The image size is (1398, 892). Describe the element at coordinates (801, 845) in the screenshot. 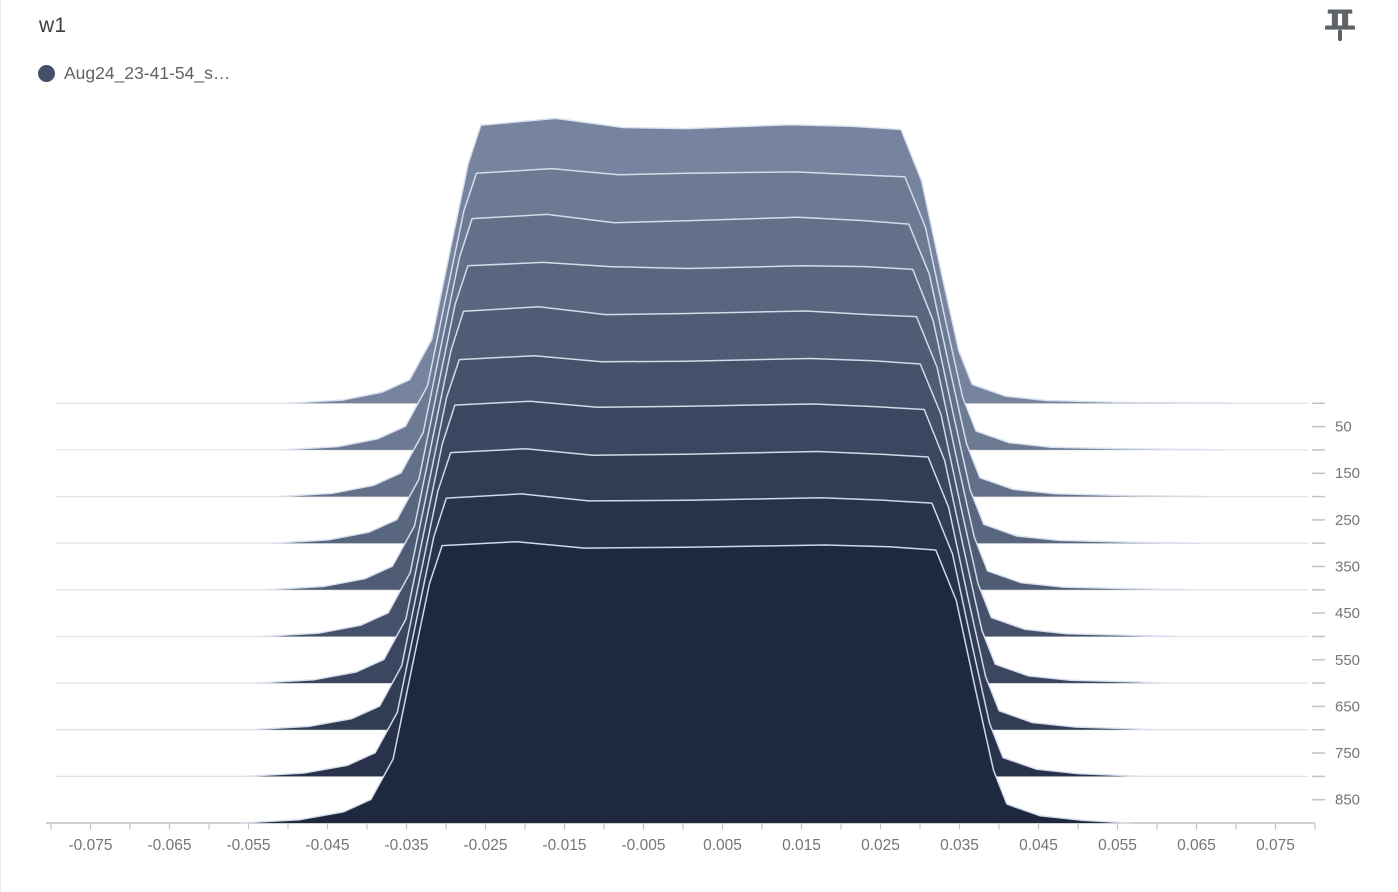

I see `svg-text: 0.015` at that location.